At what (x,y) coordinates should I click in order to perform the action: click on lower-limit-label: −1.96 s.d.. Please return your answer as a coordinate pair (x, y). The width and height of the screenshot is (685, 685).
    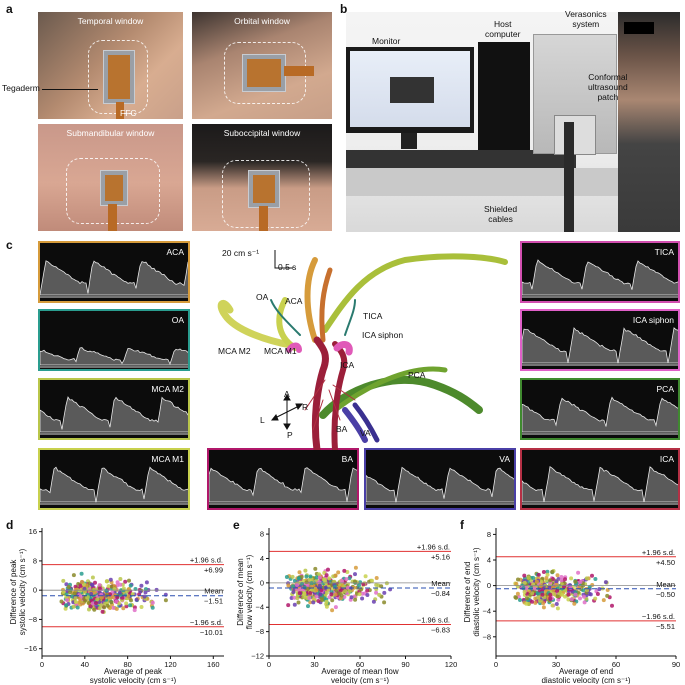
    Looking at the image, I should click on (433, 619).